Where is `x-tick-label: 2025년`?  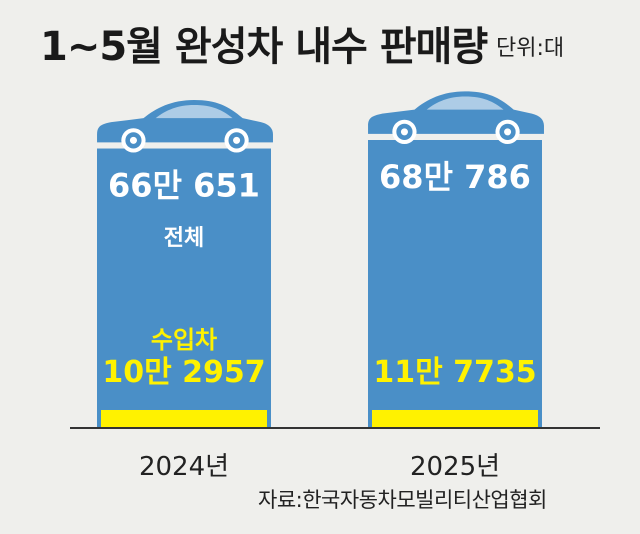 x-tick-label: 2025년 is located at coordinates (455, 467).